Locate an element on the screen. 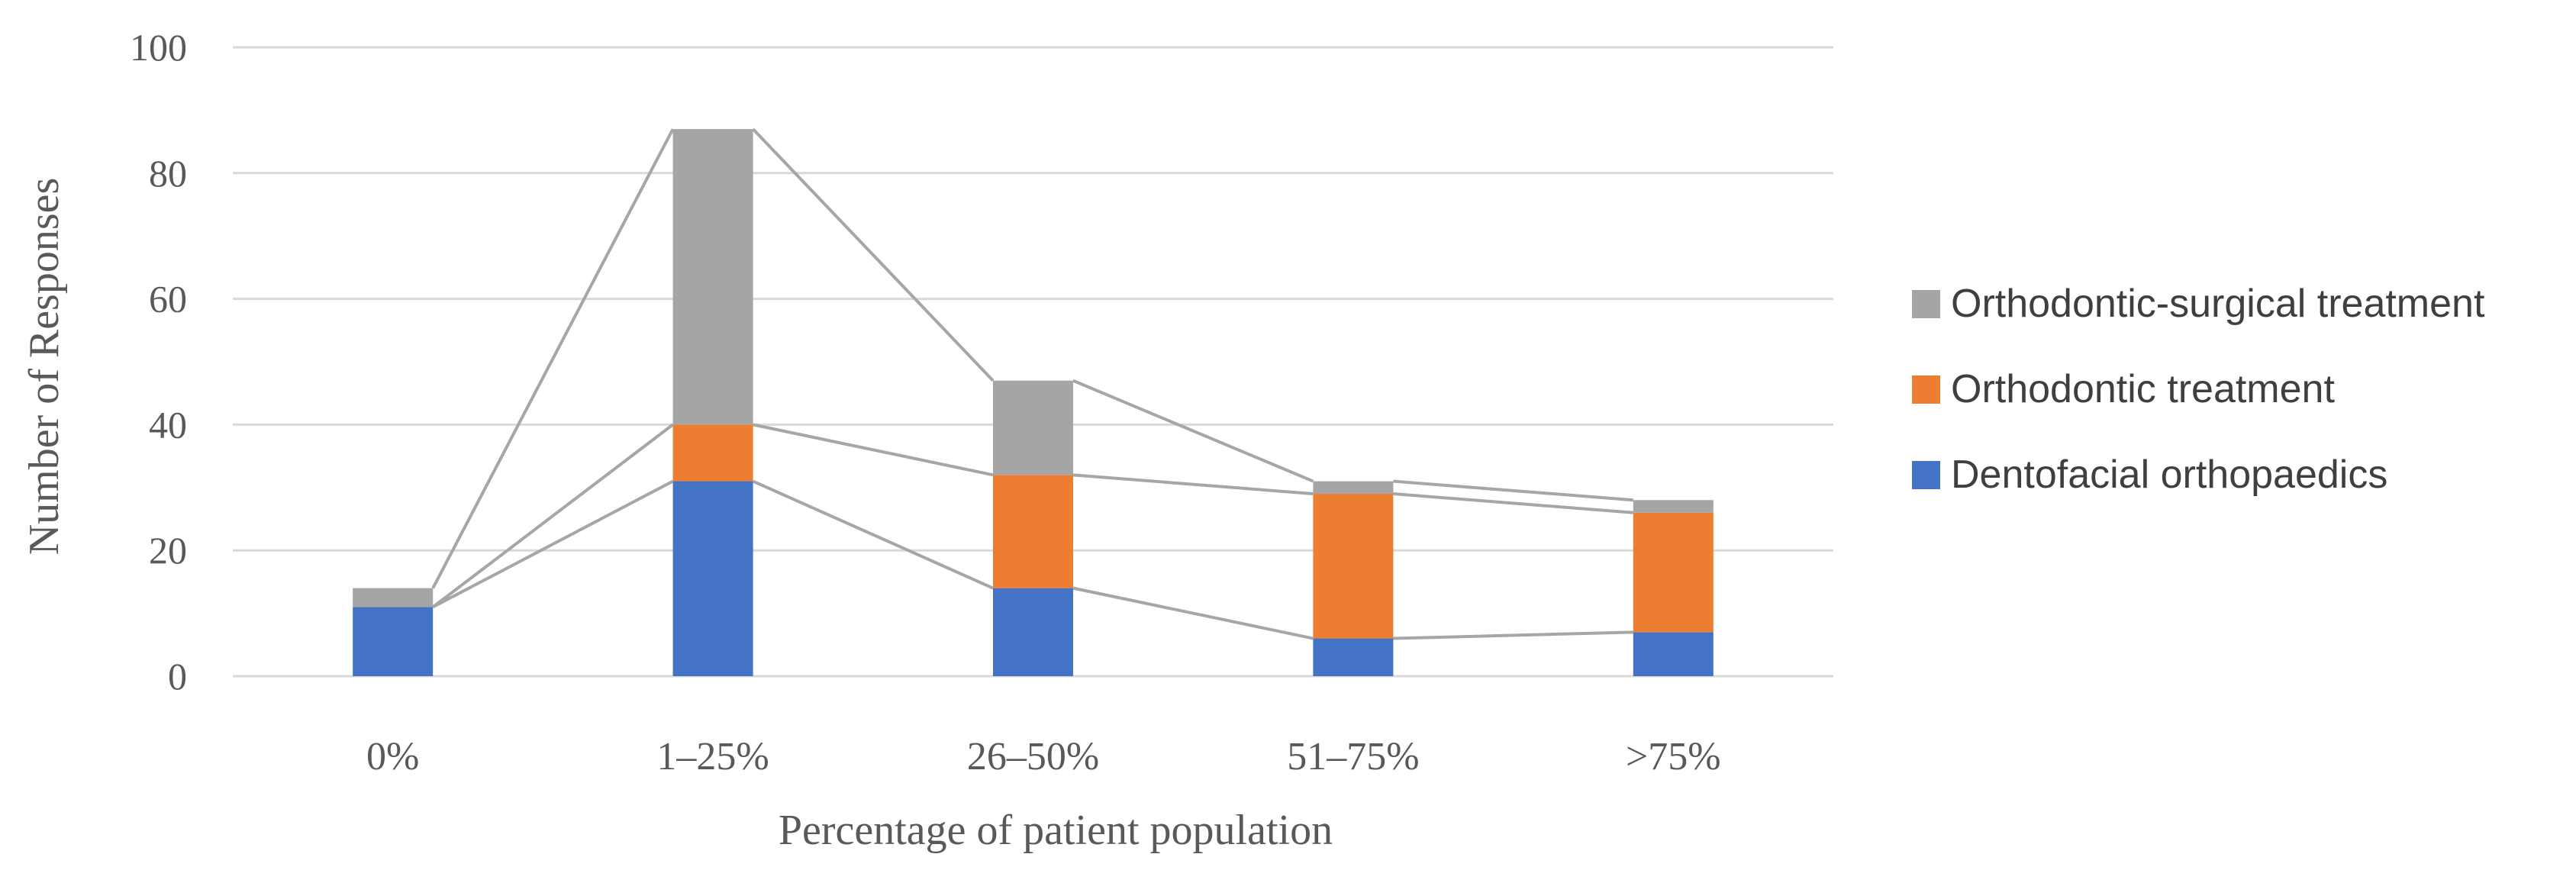 The height and width of the screenshot is (883, 2576). legend-swatch-gray-icon is located at coordinates (1926, 303).